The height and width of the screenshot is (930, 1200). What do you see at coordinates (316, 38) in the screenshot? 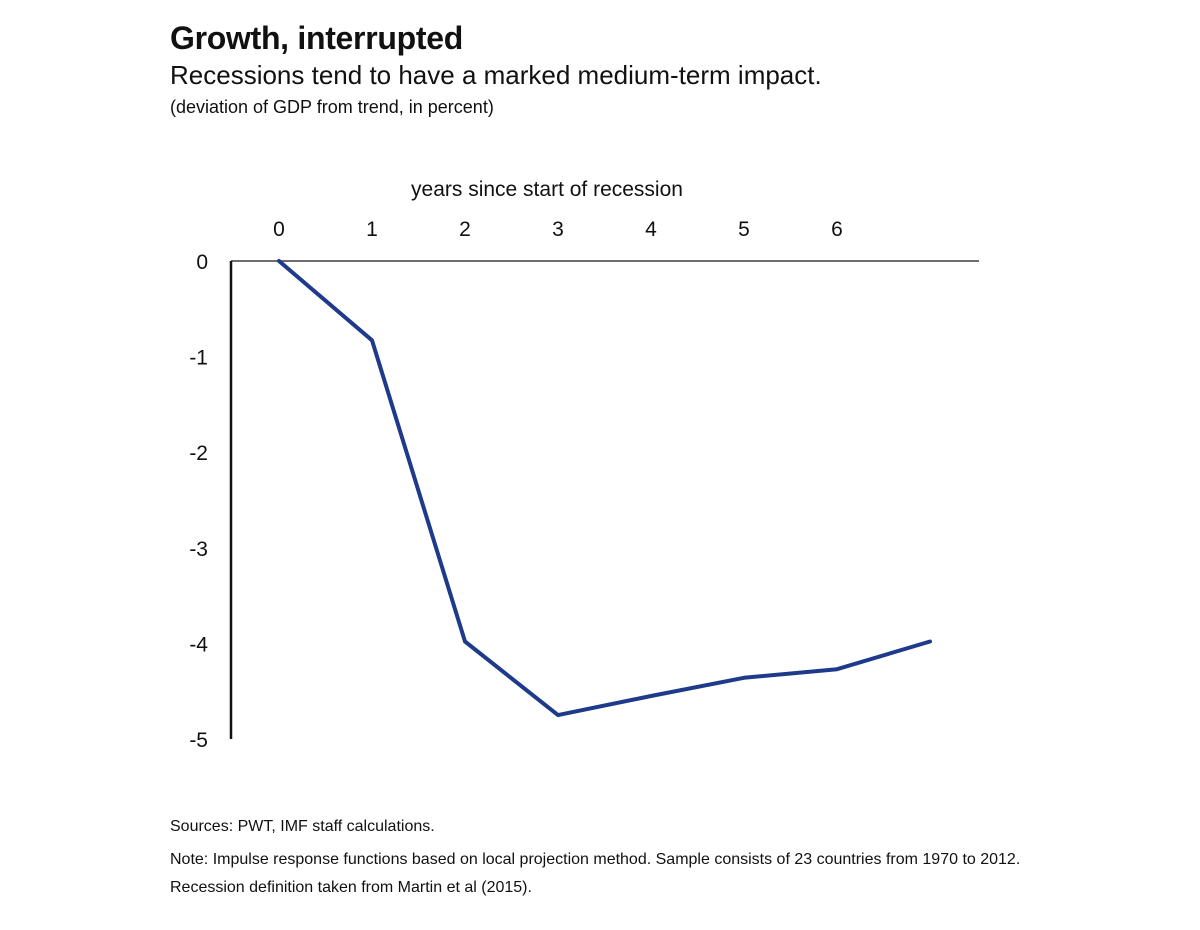
I see `chart-title: Growth, interrupted` at bounding box center [316, 38].